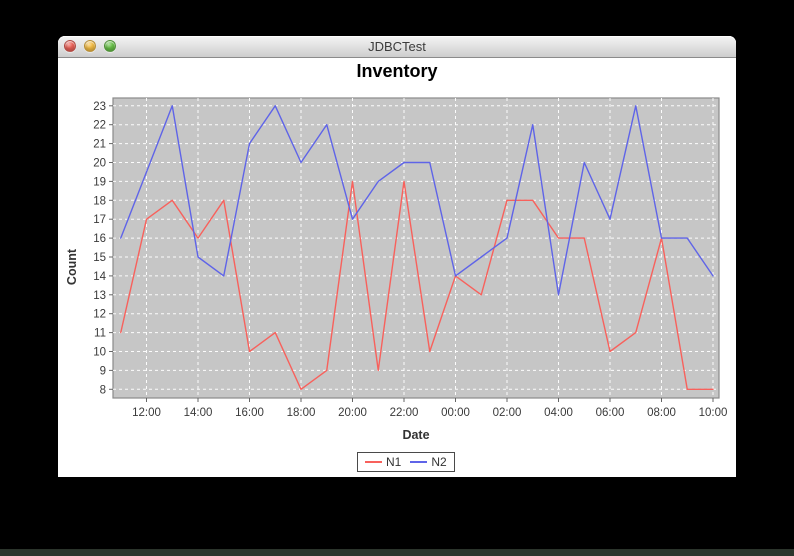  I want to click on zoom-button-icon, so click(110, 46).